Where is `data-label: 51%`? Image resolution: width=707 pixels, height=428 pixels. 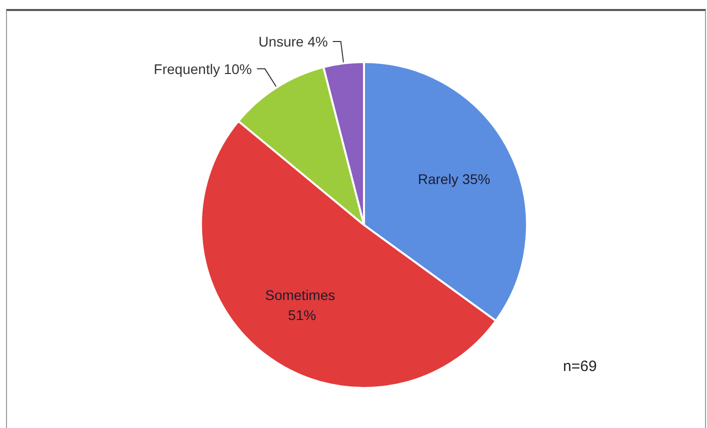 data-label: 51% is located at coordinates (302, 314).